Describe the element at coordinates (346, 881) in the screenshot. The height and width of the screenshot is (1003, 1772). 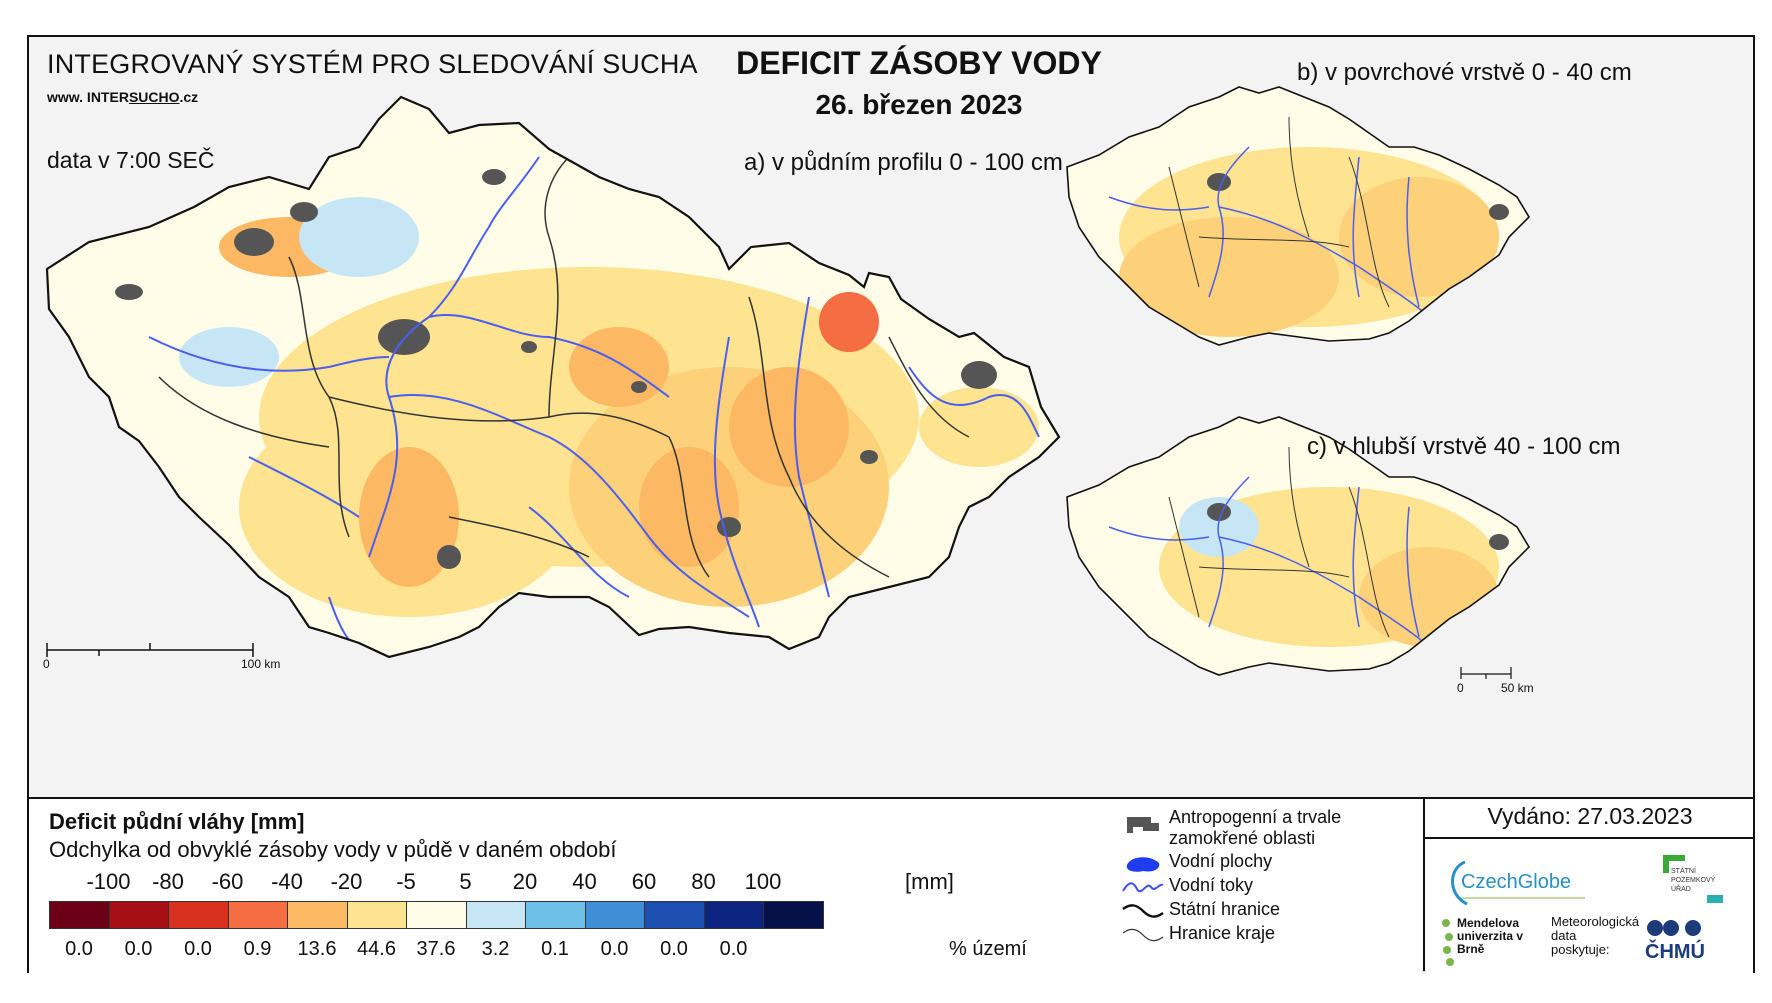
I see `legend-tick: -20` at that location.